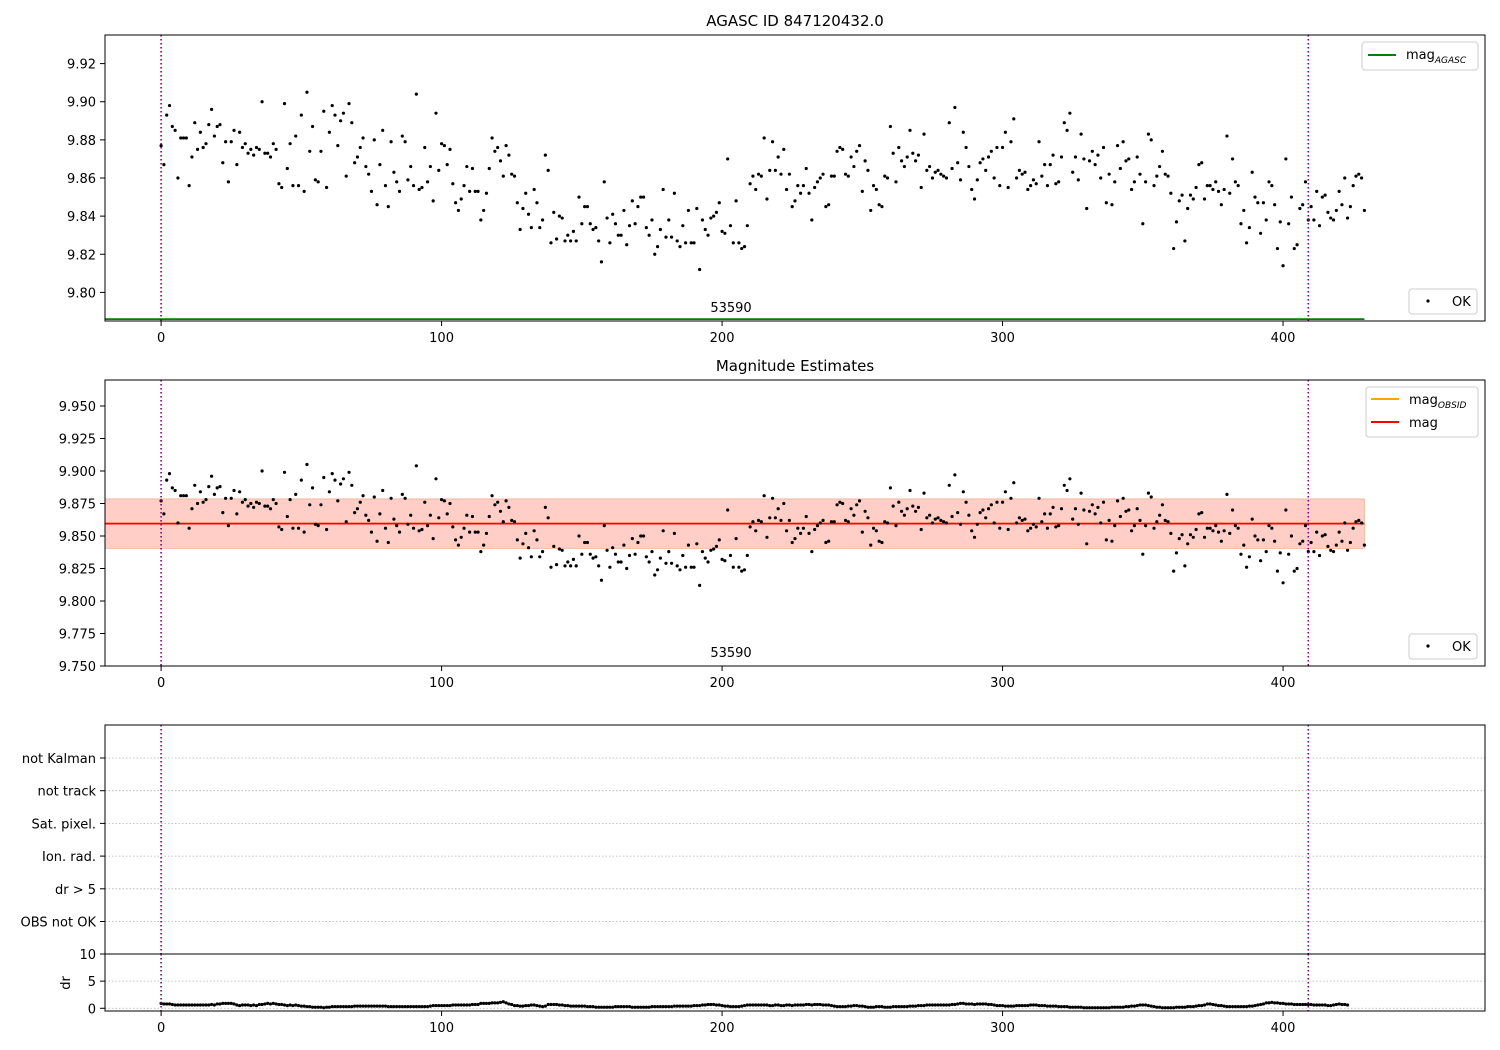 The image size is (1500, 1050). I want to click on legend-ok-label: OK, so click(1461, 302).